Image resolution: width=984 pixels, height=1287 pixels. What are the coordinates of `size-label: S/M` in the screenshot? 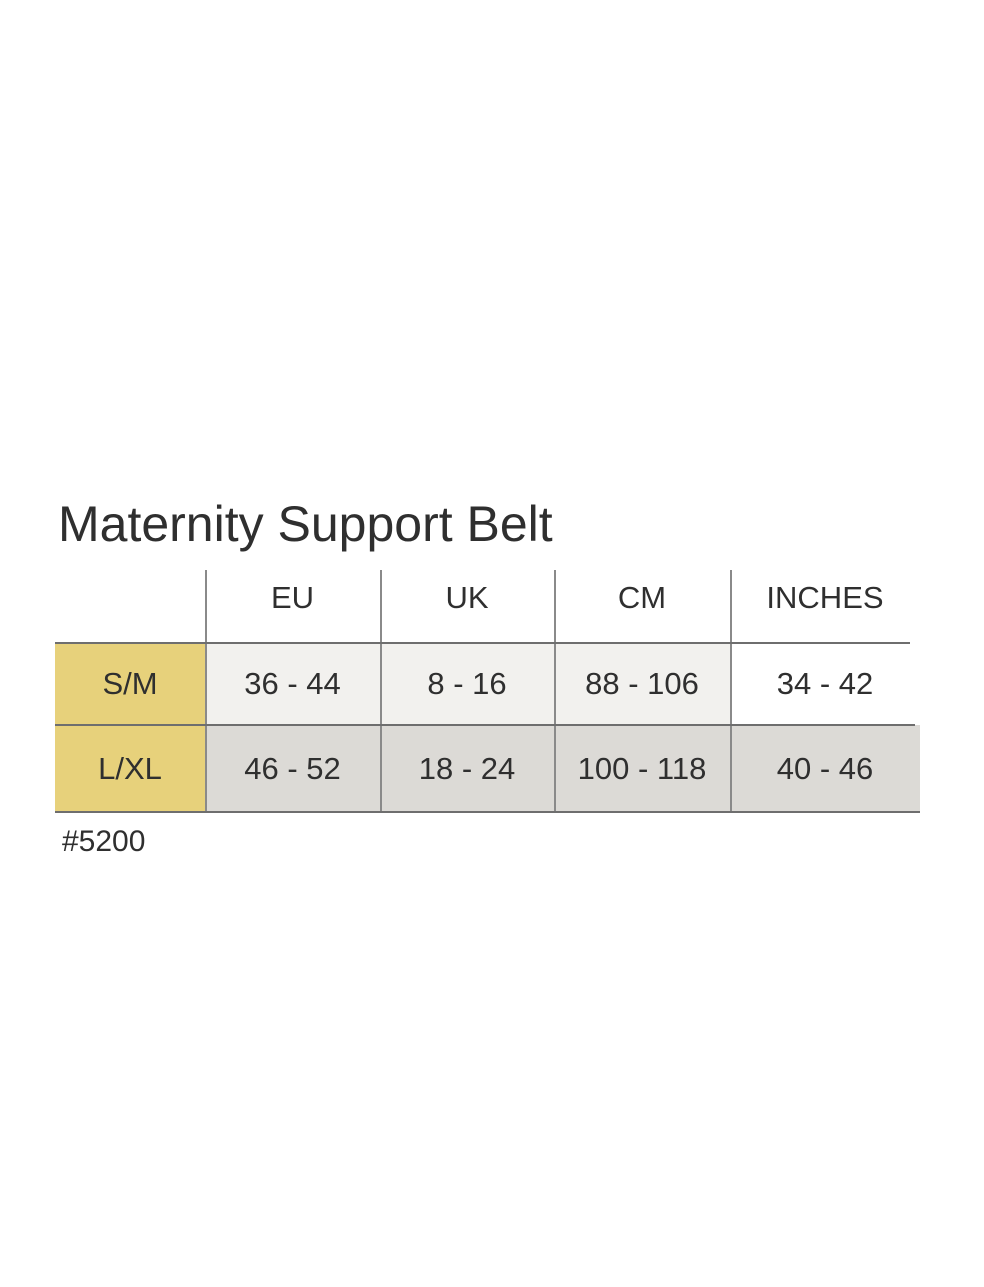 It's located at (130, 684).